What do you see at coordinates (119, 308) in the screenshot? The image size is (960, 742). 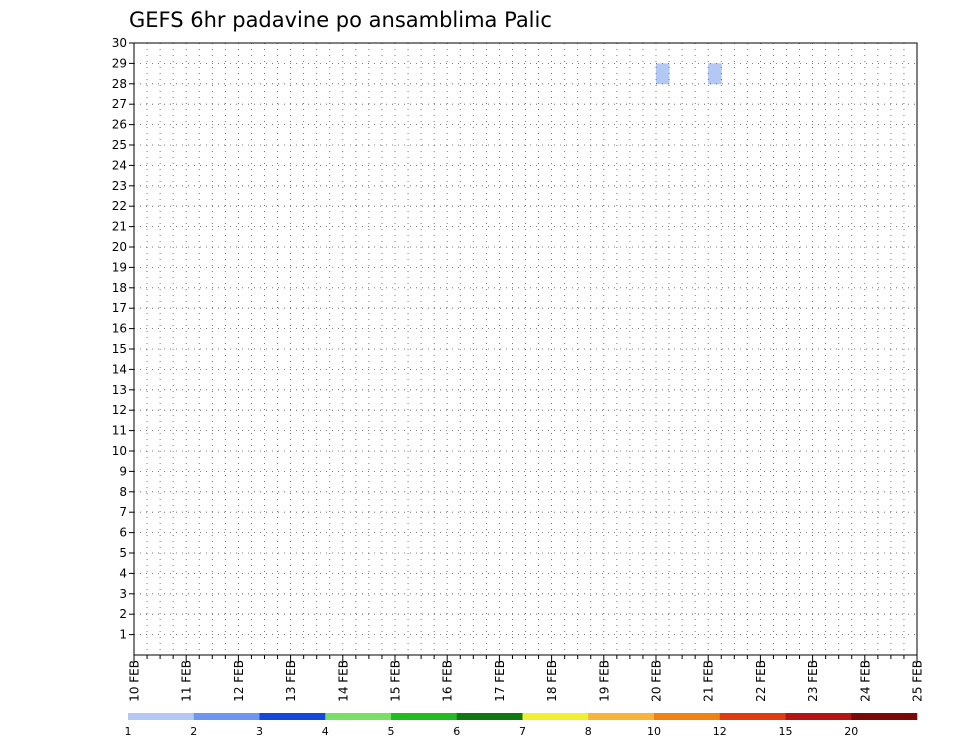 I see `y-tick-label: 17` at bounding box center [119, 308].